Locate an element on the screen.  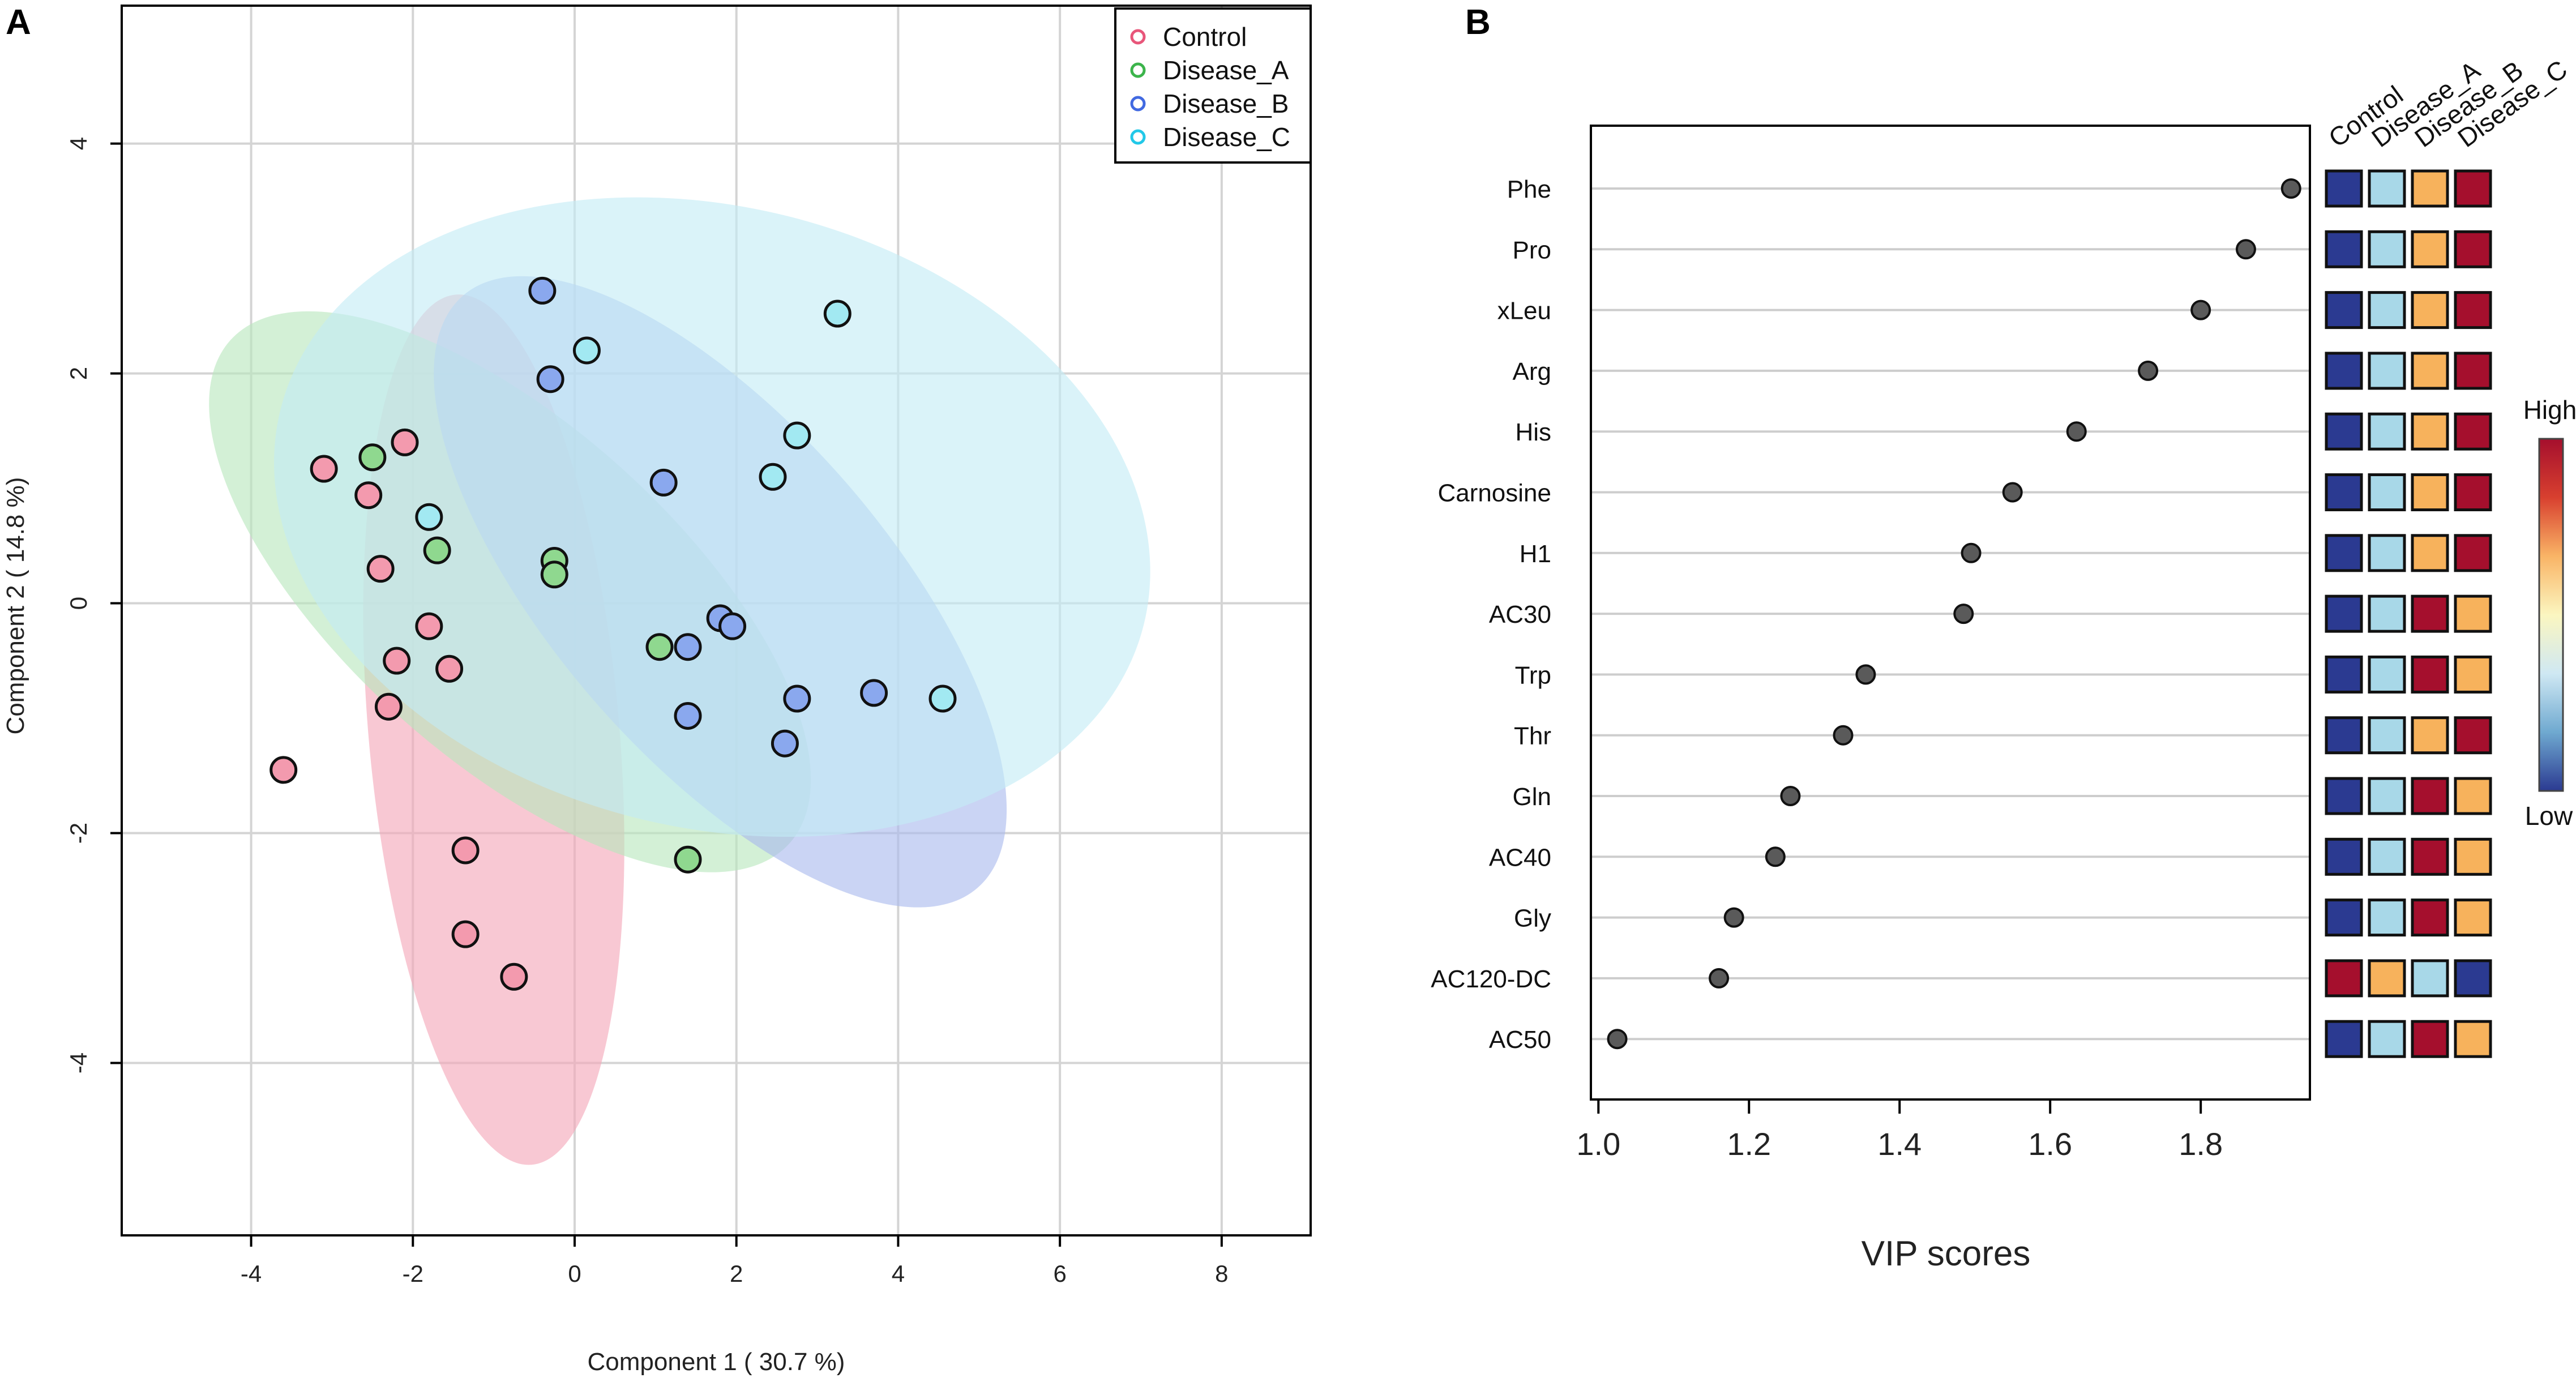
vip-category-label: Gly is located at coordinates (1532, 918).